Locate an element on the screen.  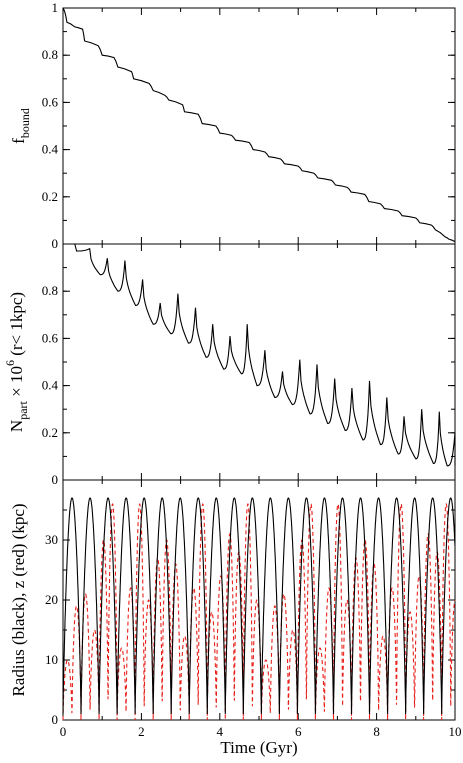
x-tick-label: 10 is located at coordinates (455, 731).